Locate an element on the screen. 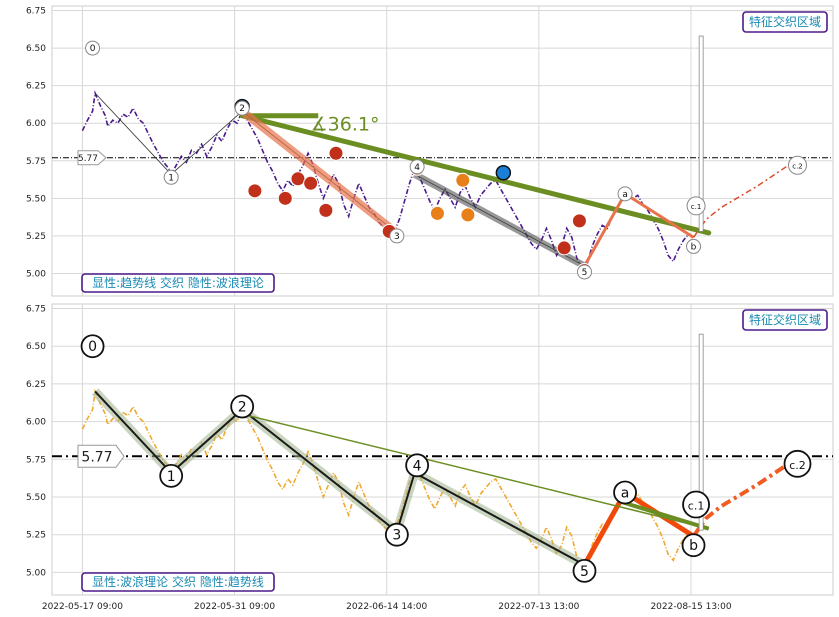 This screenshot has height=617, width=839. bottom-label: 显性:波浪理论 交织 隐性:趋势线 is located at coordinates (178, 581).